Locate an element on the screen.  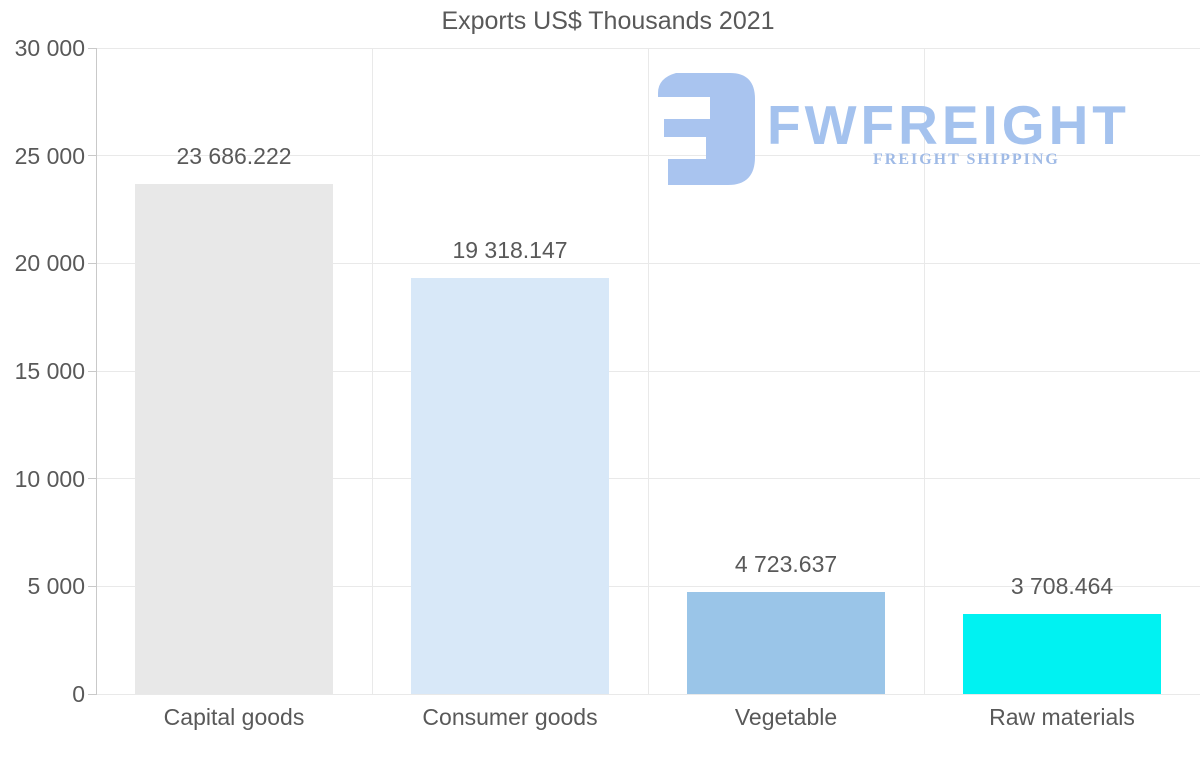
x-category-label: Vegetable is located at coordinates (786, 717).